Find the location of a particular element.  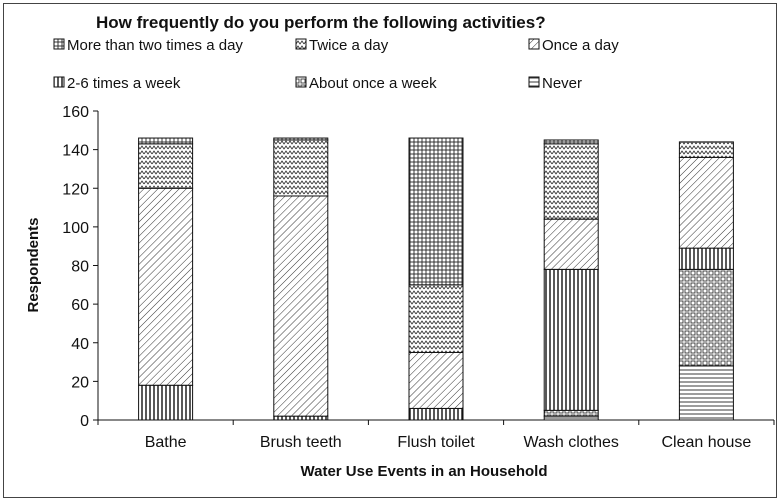

legend-label: About once a week is located at coordinates (373, 83).